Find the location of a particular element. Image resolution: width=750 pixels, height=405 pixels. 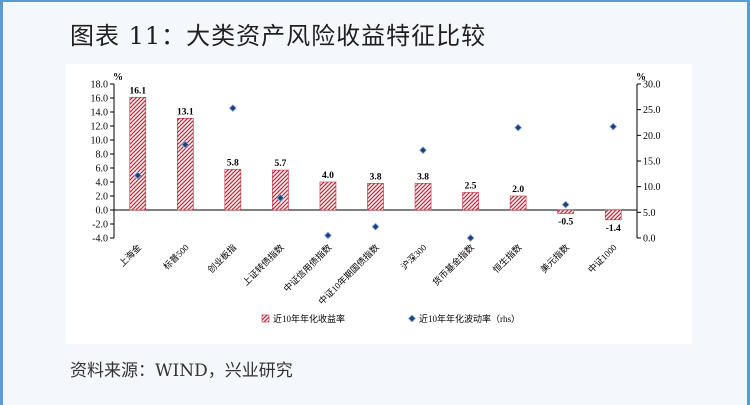

bar-value-label: 5.8 is located at coordinates (233, 163).